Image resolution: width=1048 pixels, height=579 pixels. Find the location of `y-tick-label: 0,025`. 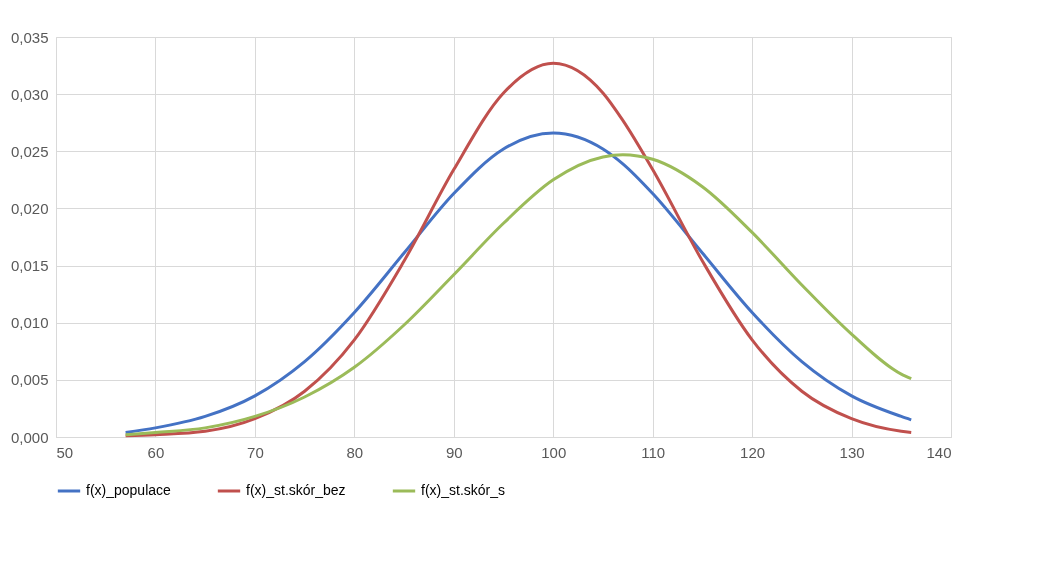

y-tick-label: 0,025 is located at coordinates (29, 151).